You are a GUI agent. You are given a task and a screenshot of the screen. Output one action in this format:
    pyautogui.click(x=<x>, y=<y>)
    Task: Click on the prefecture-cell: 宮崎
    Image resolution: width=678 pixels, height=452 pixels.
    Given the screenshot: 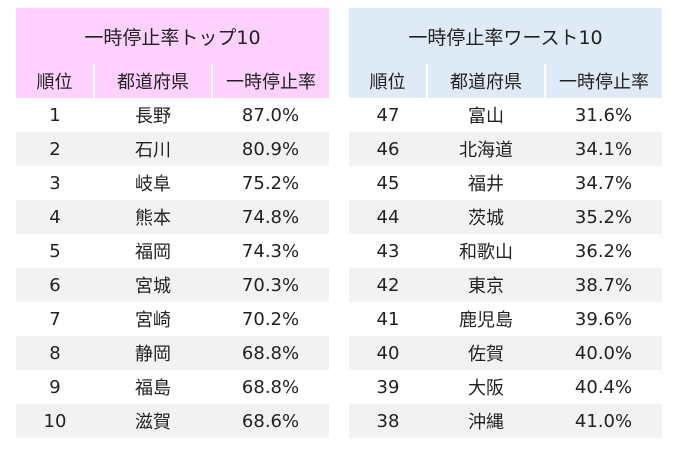 What is the action you would take?
    pyautogui.click(x=153, y=320)
    